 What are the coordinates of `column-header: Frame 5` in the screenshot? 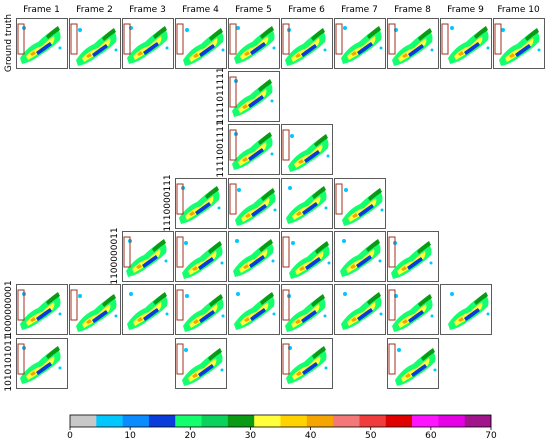 It's located at (253, 10).